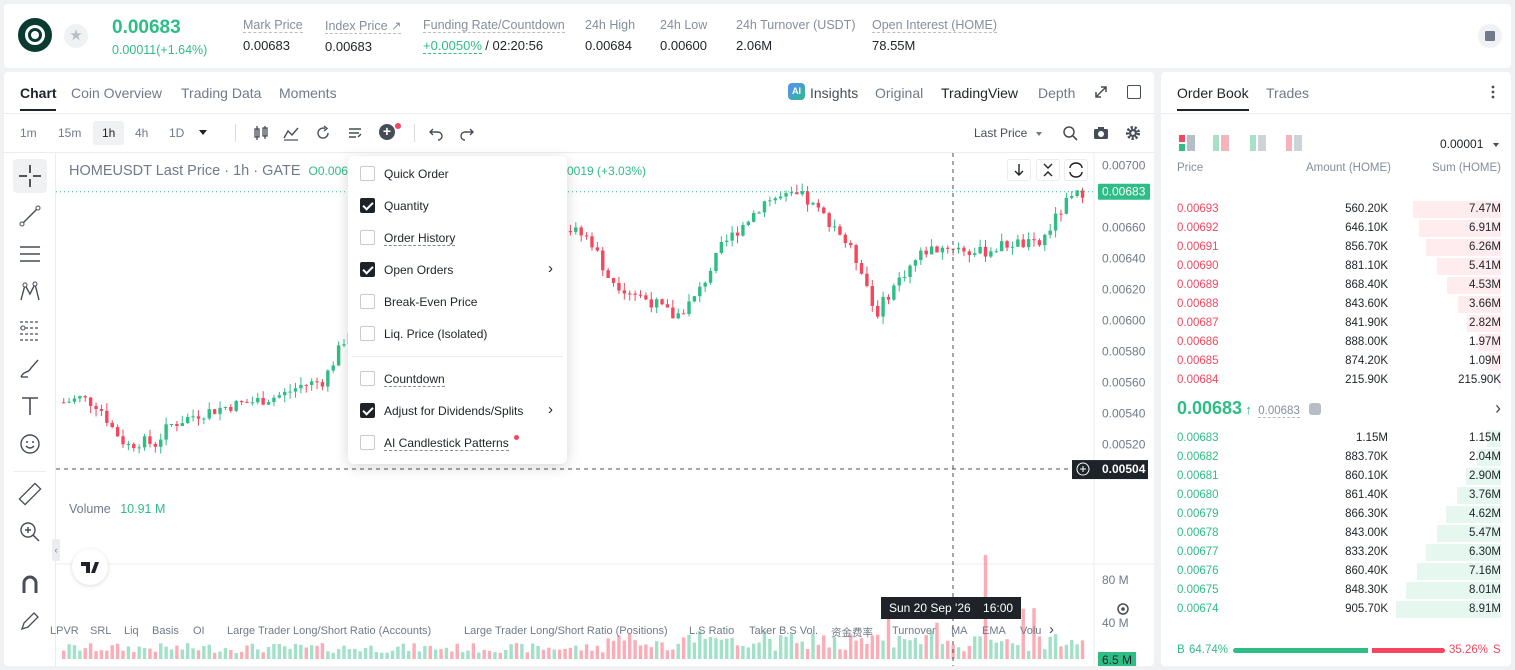 Image resolution: width=1515 pixels, height=670 pixels. Describe the element at coordinates (457, 173) in the screenshot. I see `menu-item-quick-order: Quick Order` at that location.